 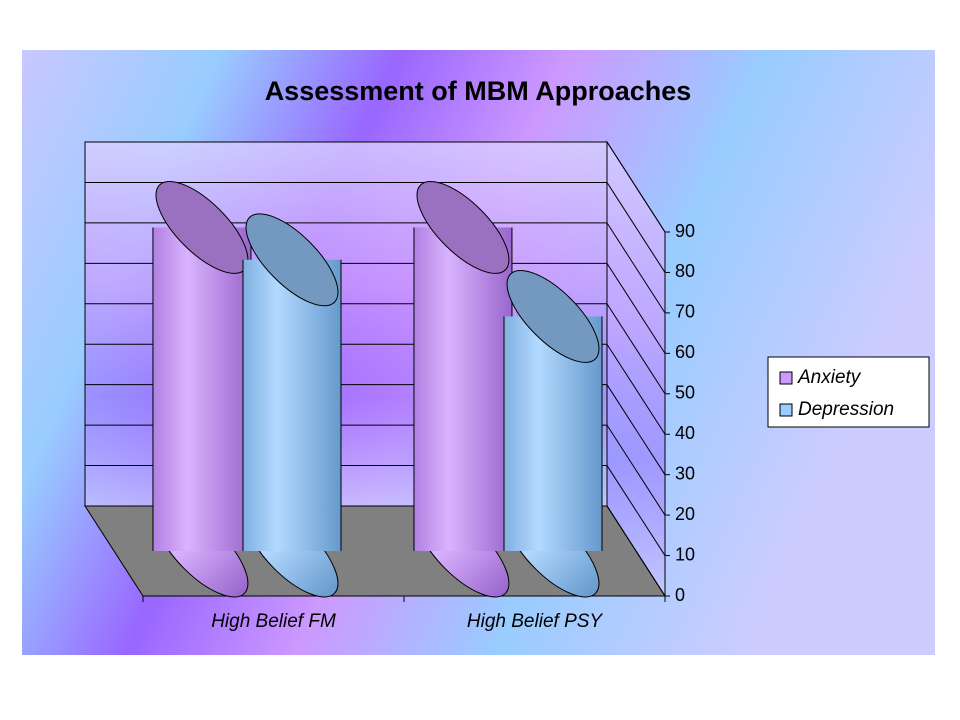 What do you see at coordinates (680, 595) in the screenshot?
I see `y-tick-label: 0` at bounding box center [680, 595].